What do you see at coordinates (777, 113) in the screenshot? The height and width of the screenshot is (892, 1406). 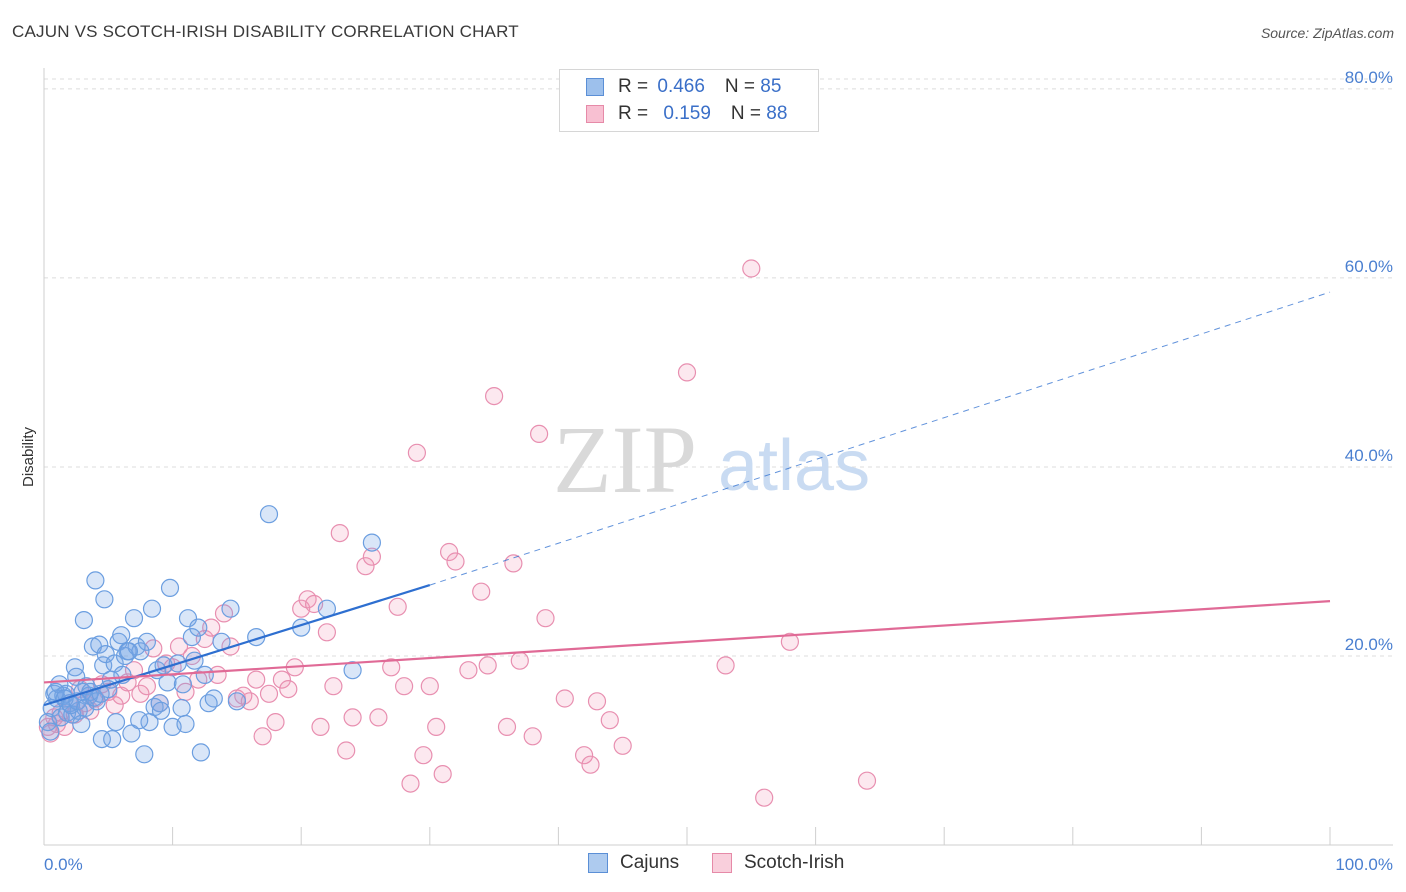 I see `legend-n-value: 88` at bounding box center [777, 113].